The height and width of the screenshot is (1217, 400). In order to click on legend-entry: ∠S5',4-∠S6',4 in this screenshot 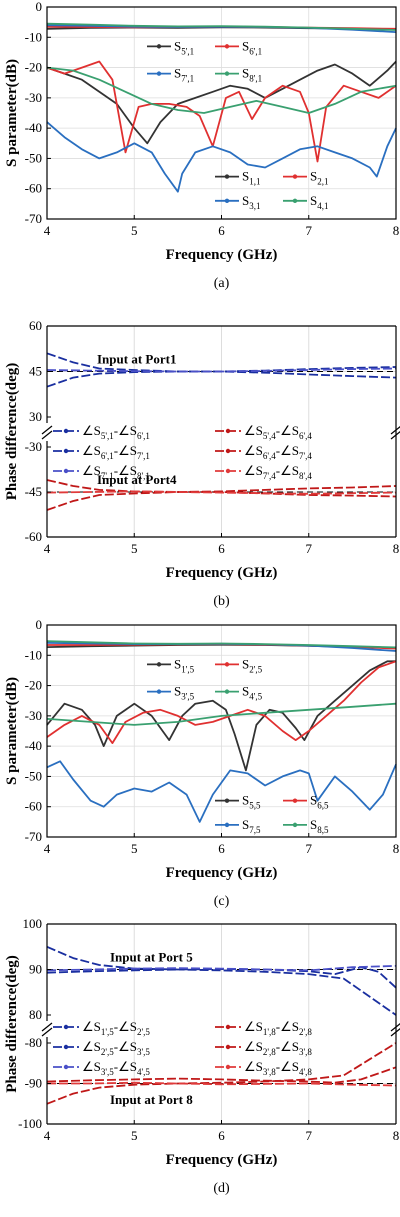, I will do `click(278, 432)`.